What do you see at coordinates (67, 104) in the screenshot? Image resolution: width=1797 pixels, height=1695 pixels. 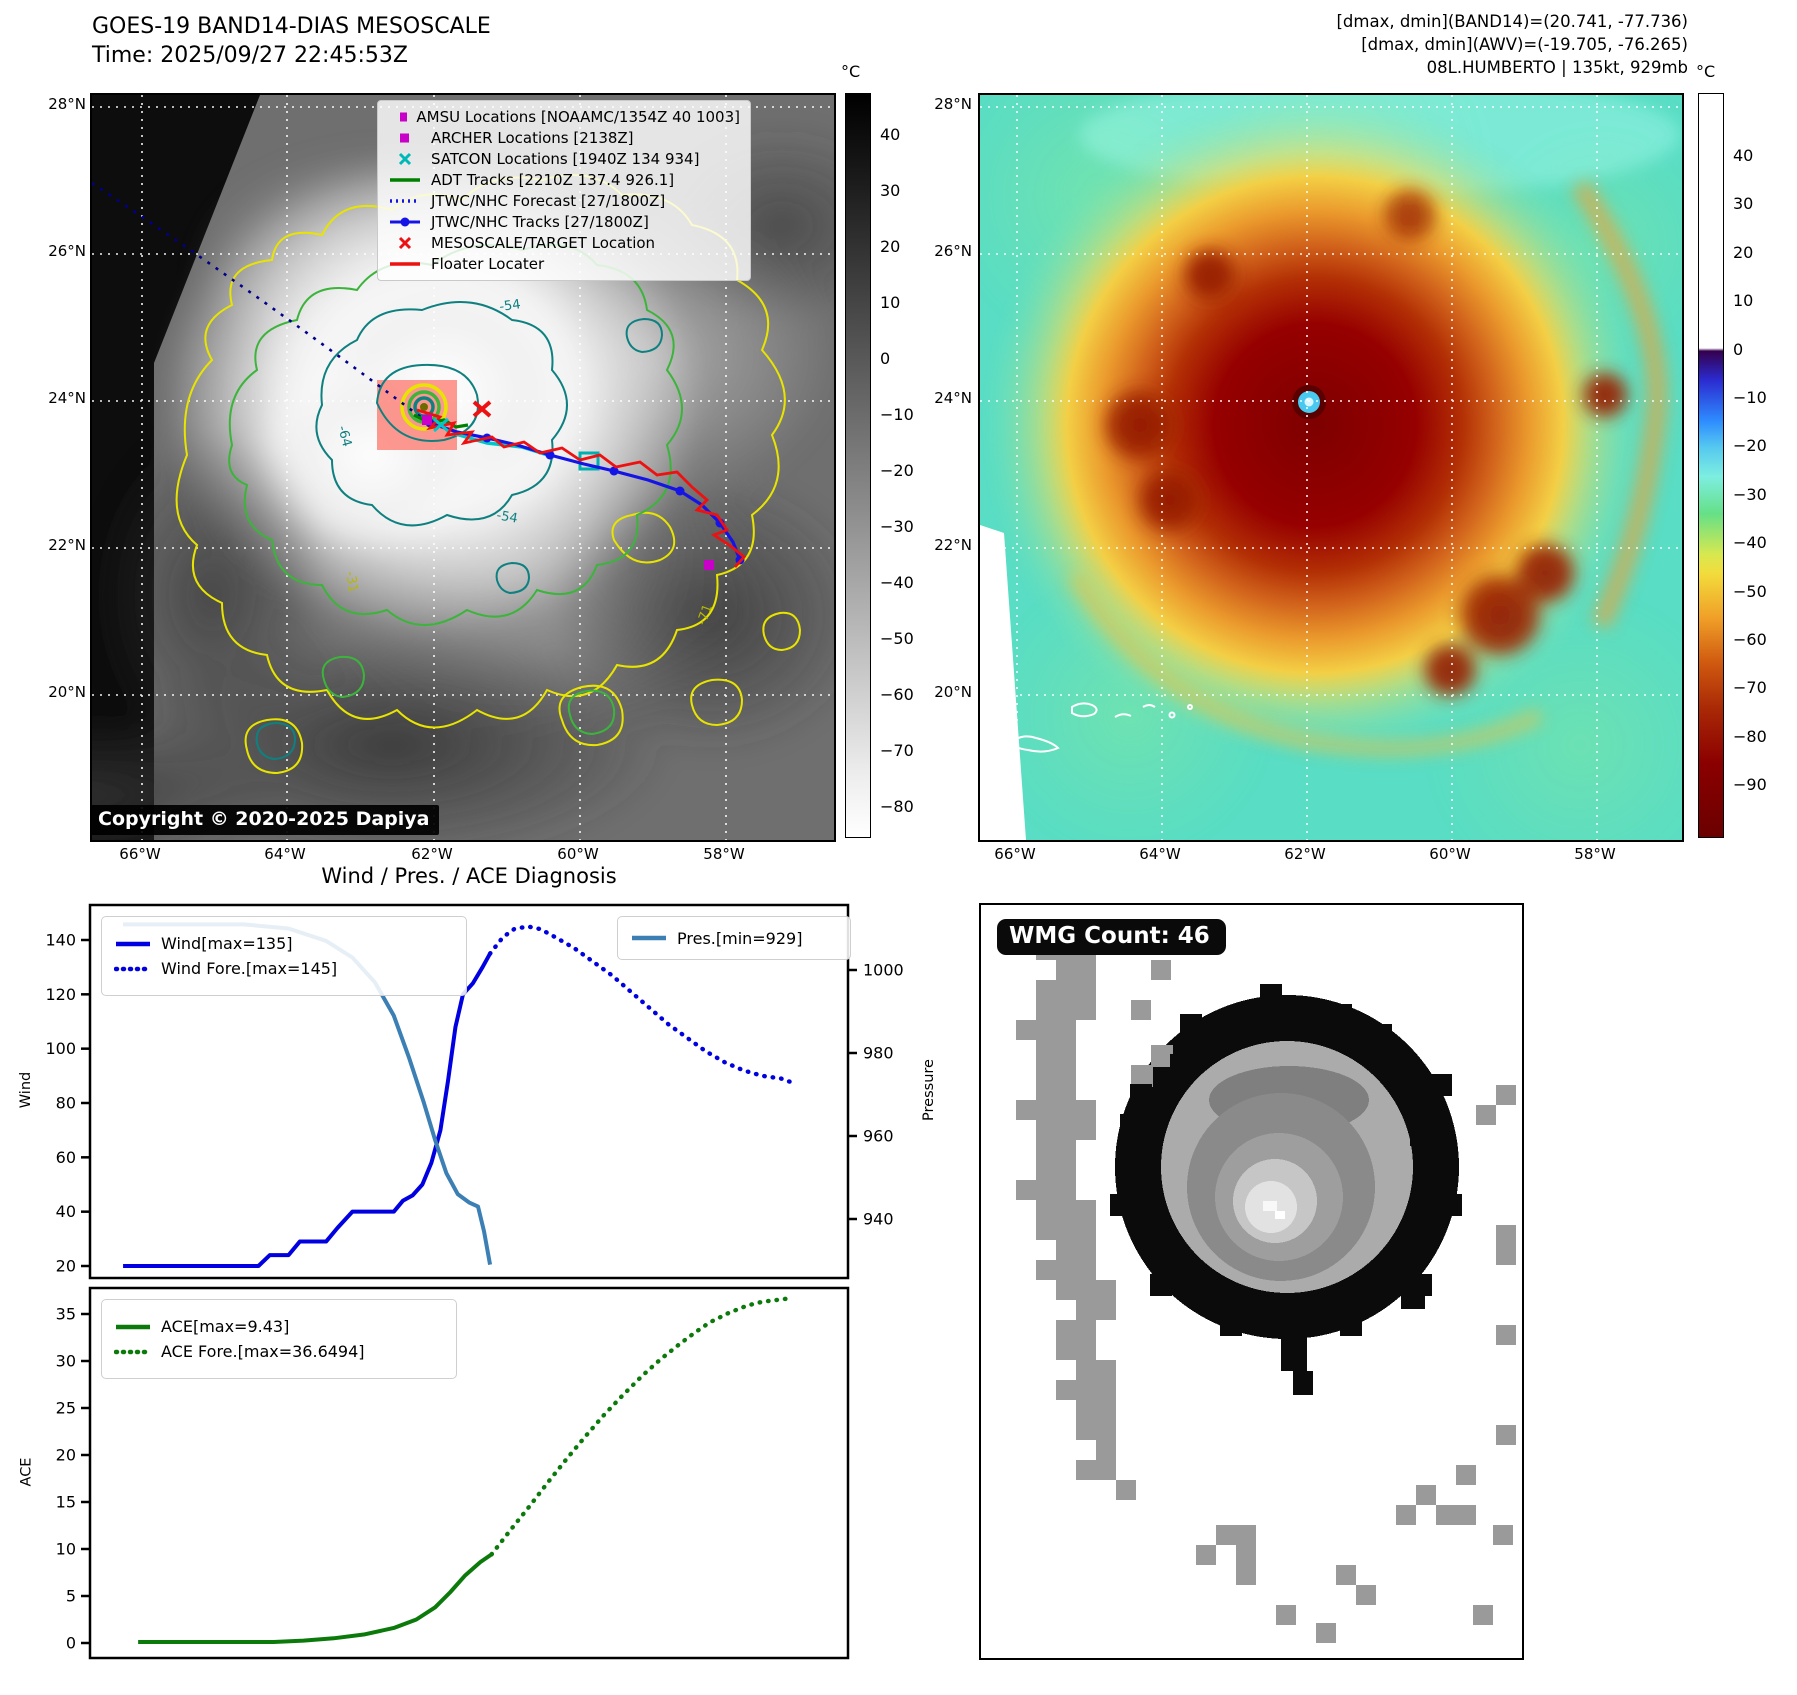 I see `lat-label: 28°N` at bounding box center [67, 104].